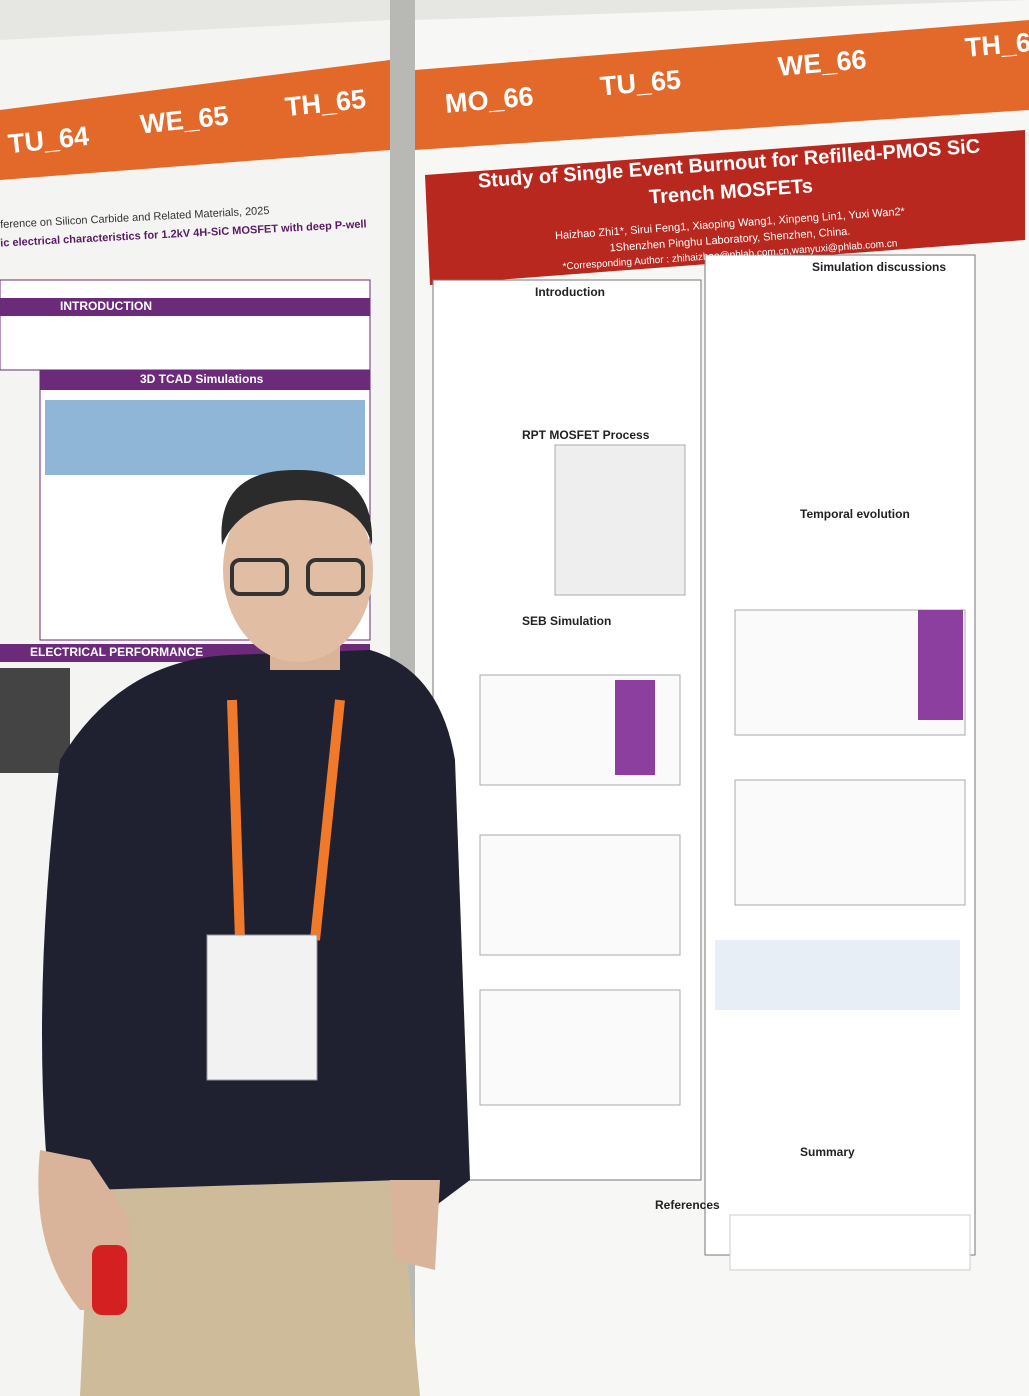  What do you see at coordinates (117, 652) in the screenshot?
I see `section-title: ELECTRICAL PERFORMANCE` at bounding box center [117, 652].